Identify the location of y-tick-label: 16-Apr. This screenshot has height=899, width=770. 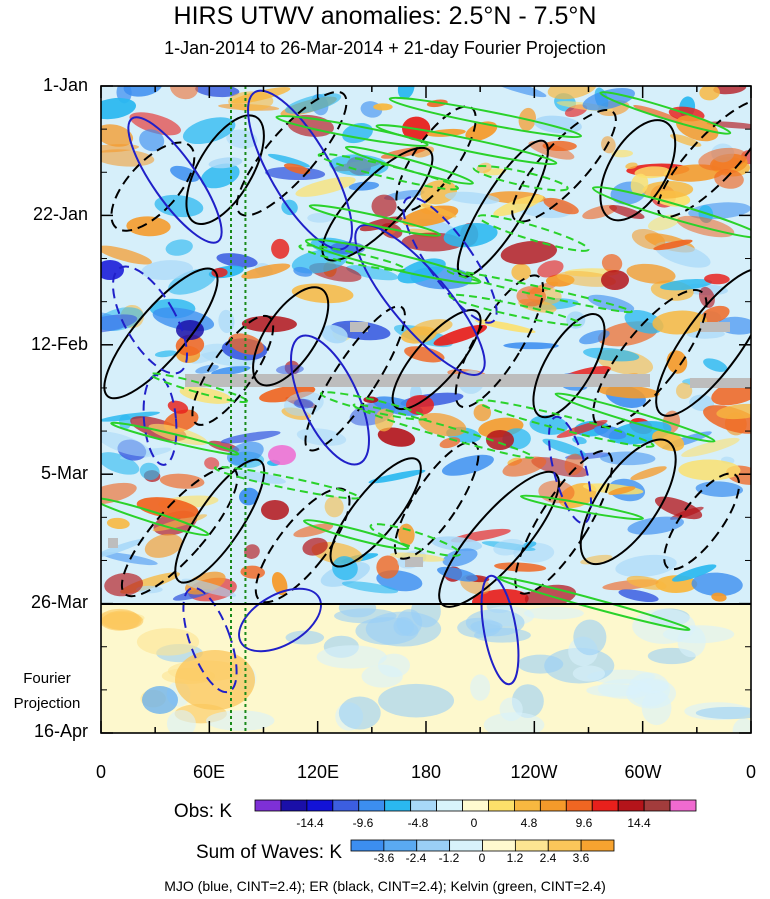
(60, 731).